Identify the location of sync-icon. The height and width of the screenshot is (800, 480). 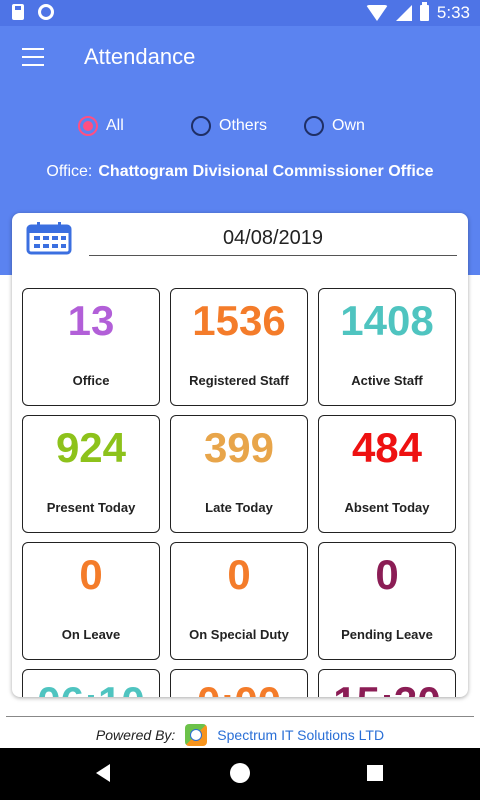
(46, 12).